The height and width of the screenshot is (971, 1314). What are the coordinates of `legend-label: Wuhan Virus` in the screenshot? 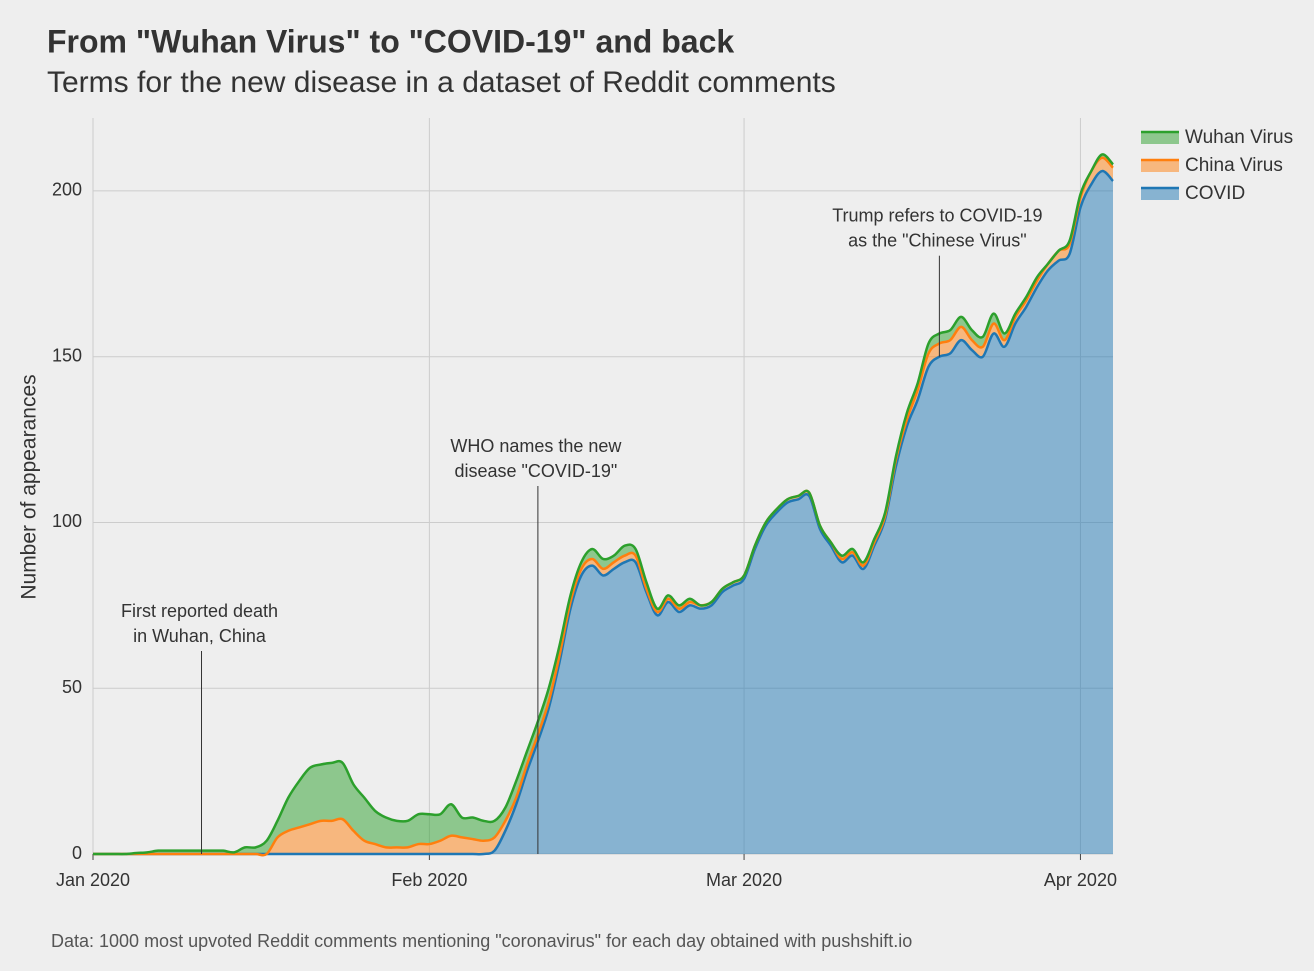 It's located at (1239, 137).